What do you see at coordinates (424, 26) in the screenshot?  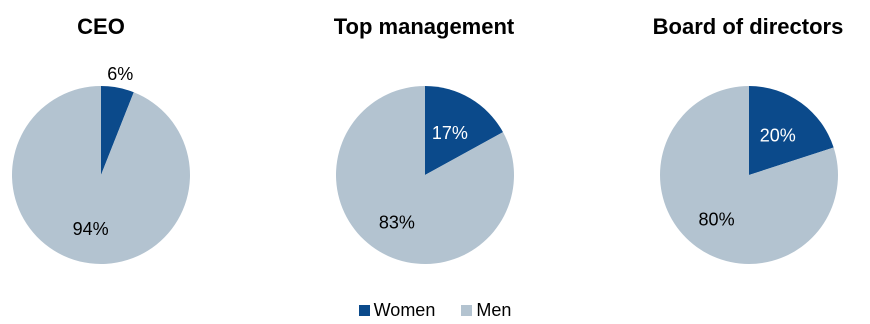 I see `chart-title-top-management: Top management` at bounding box center [424, 26].